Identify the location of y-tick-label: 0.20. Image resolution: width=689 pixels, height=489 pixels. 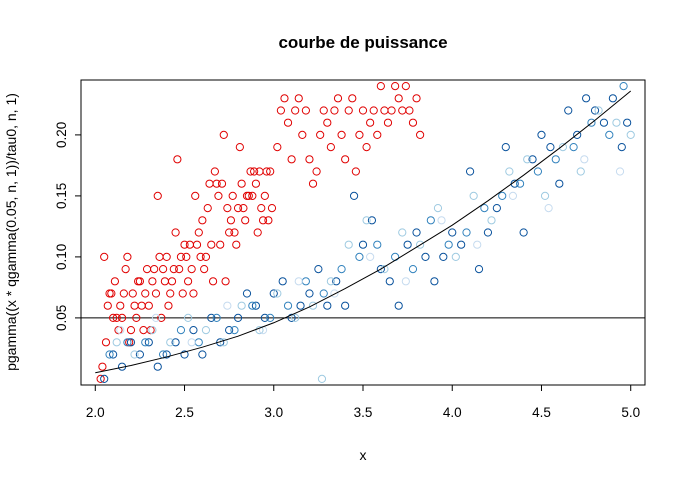
(61, 135).